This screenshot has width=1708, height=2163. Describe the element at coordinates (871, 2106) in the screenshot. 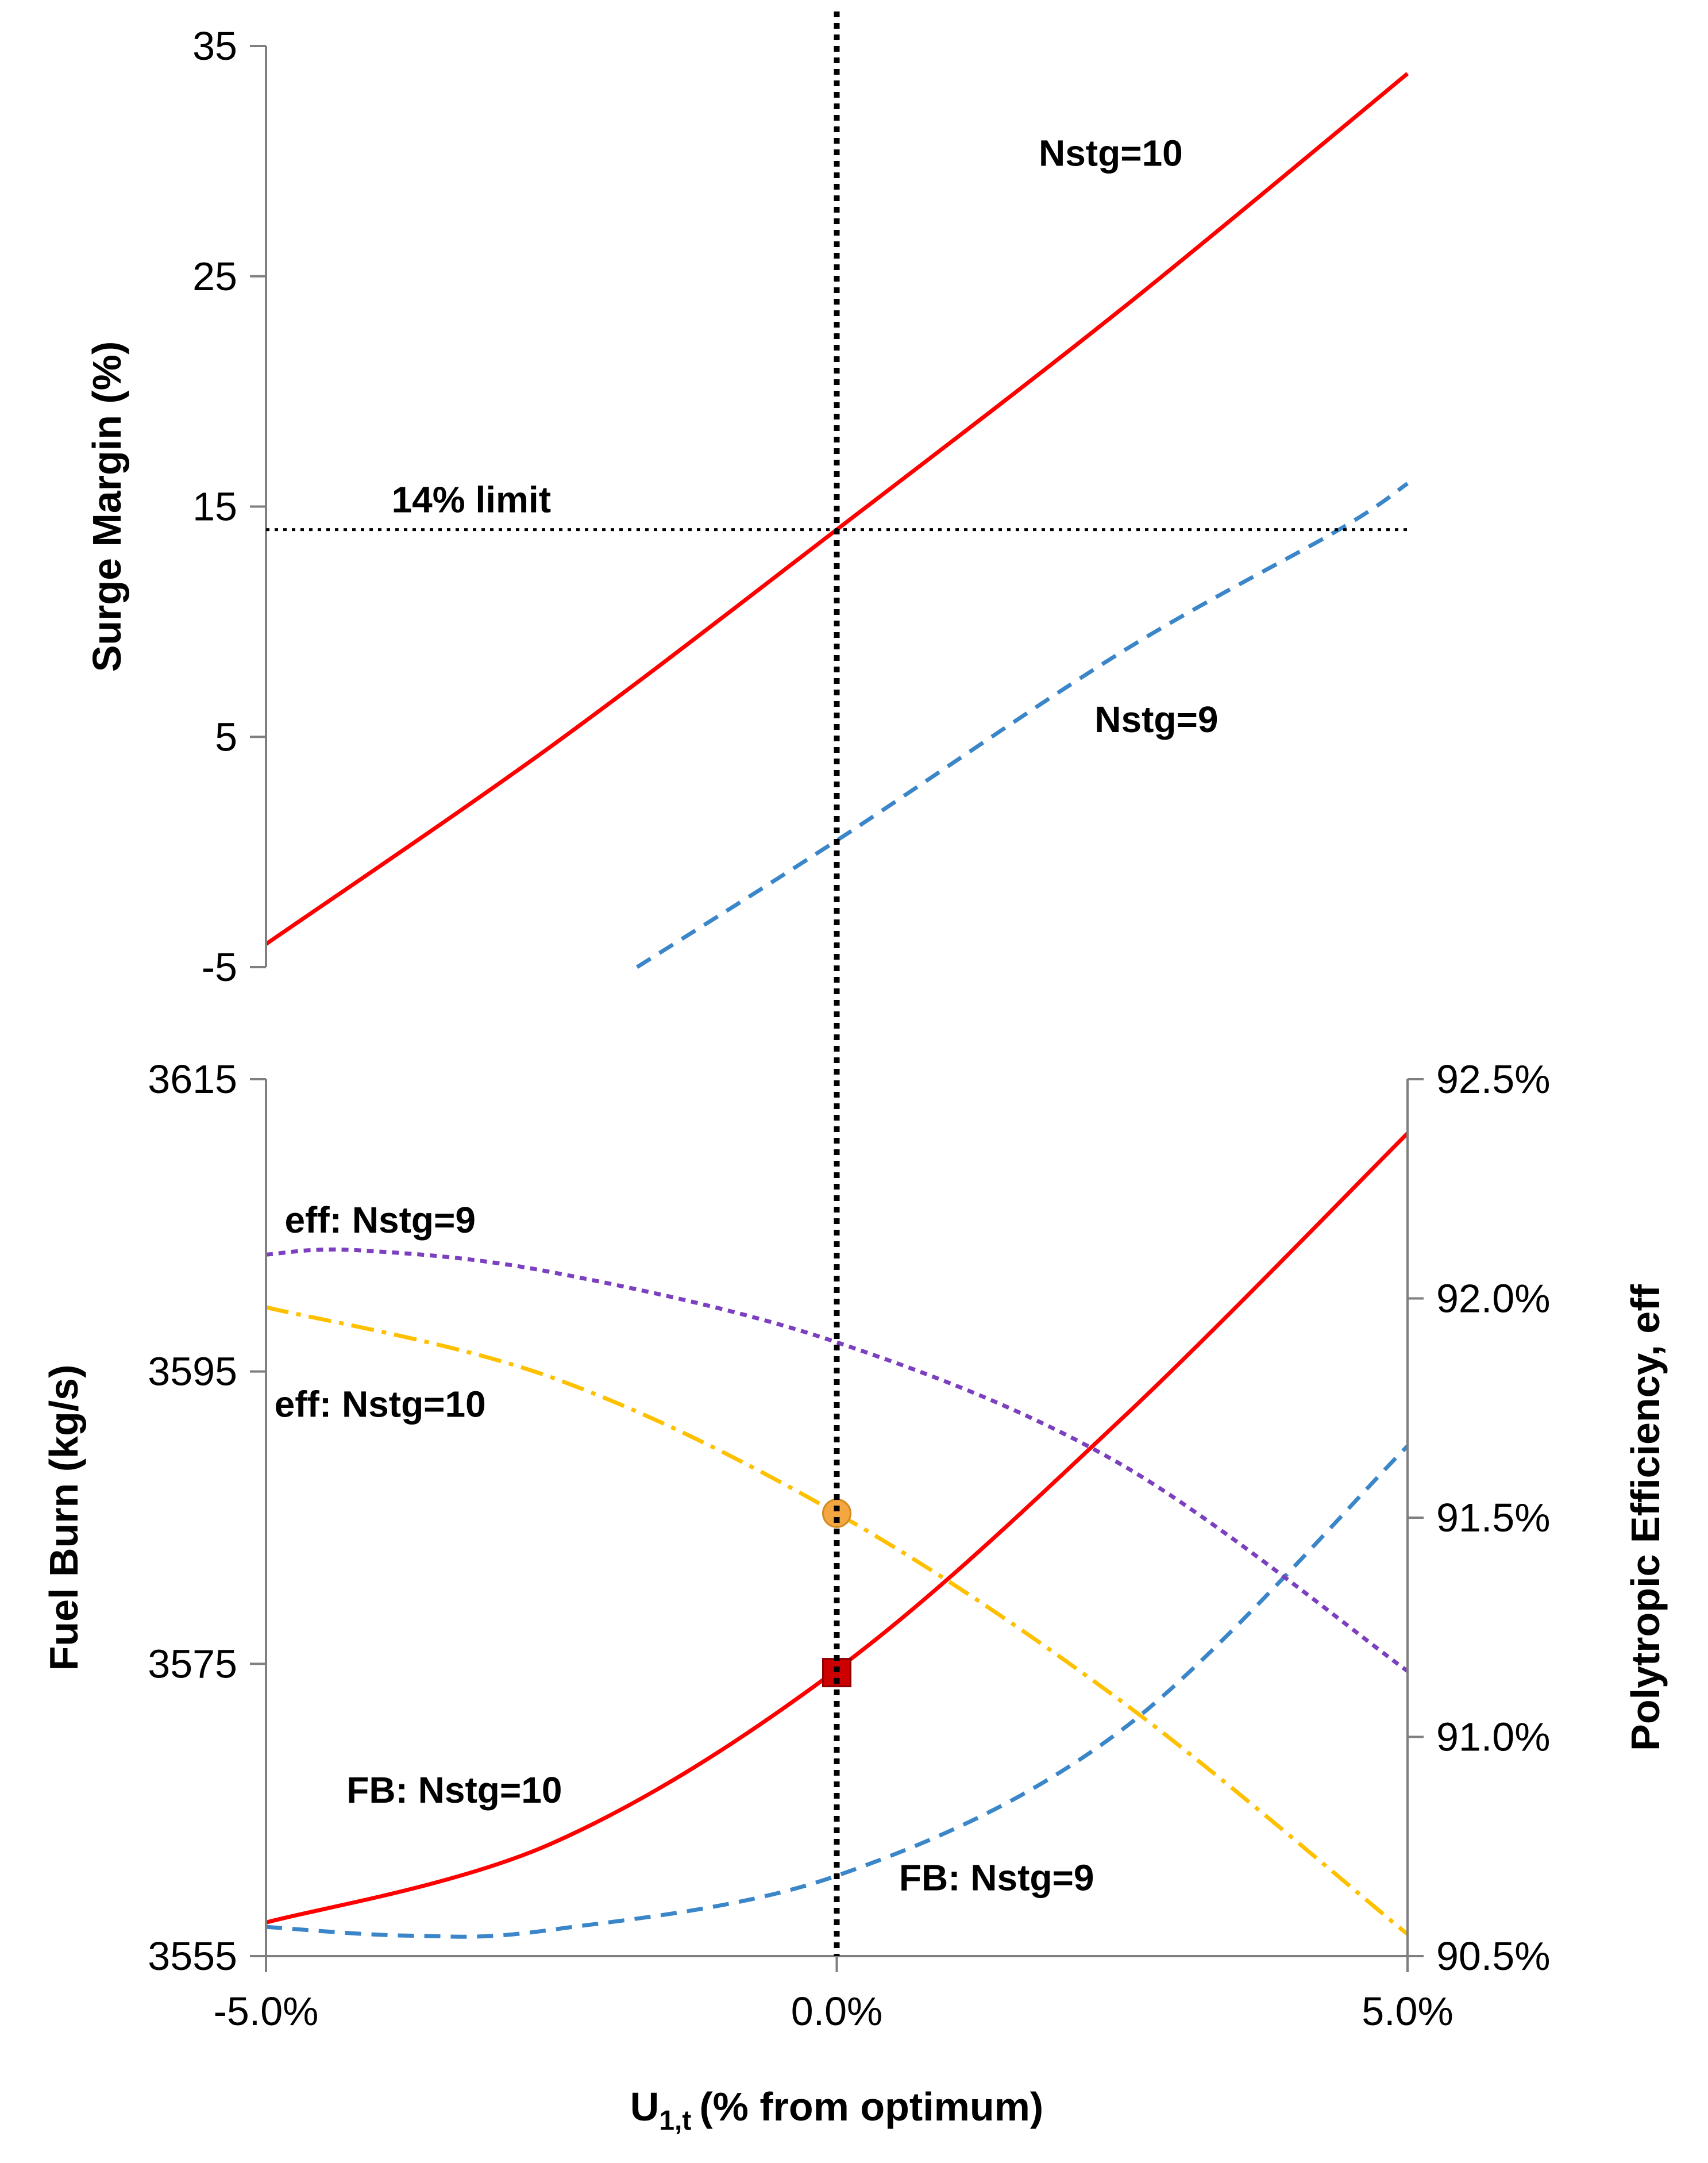

I see `x-label-rest: (% from optimum)` at that location.